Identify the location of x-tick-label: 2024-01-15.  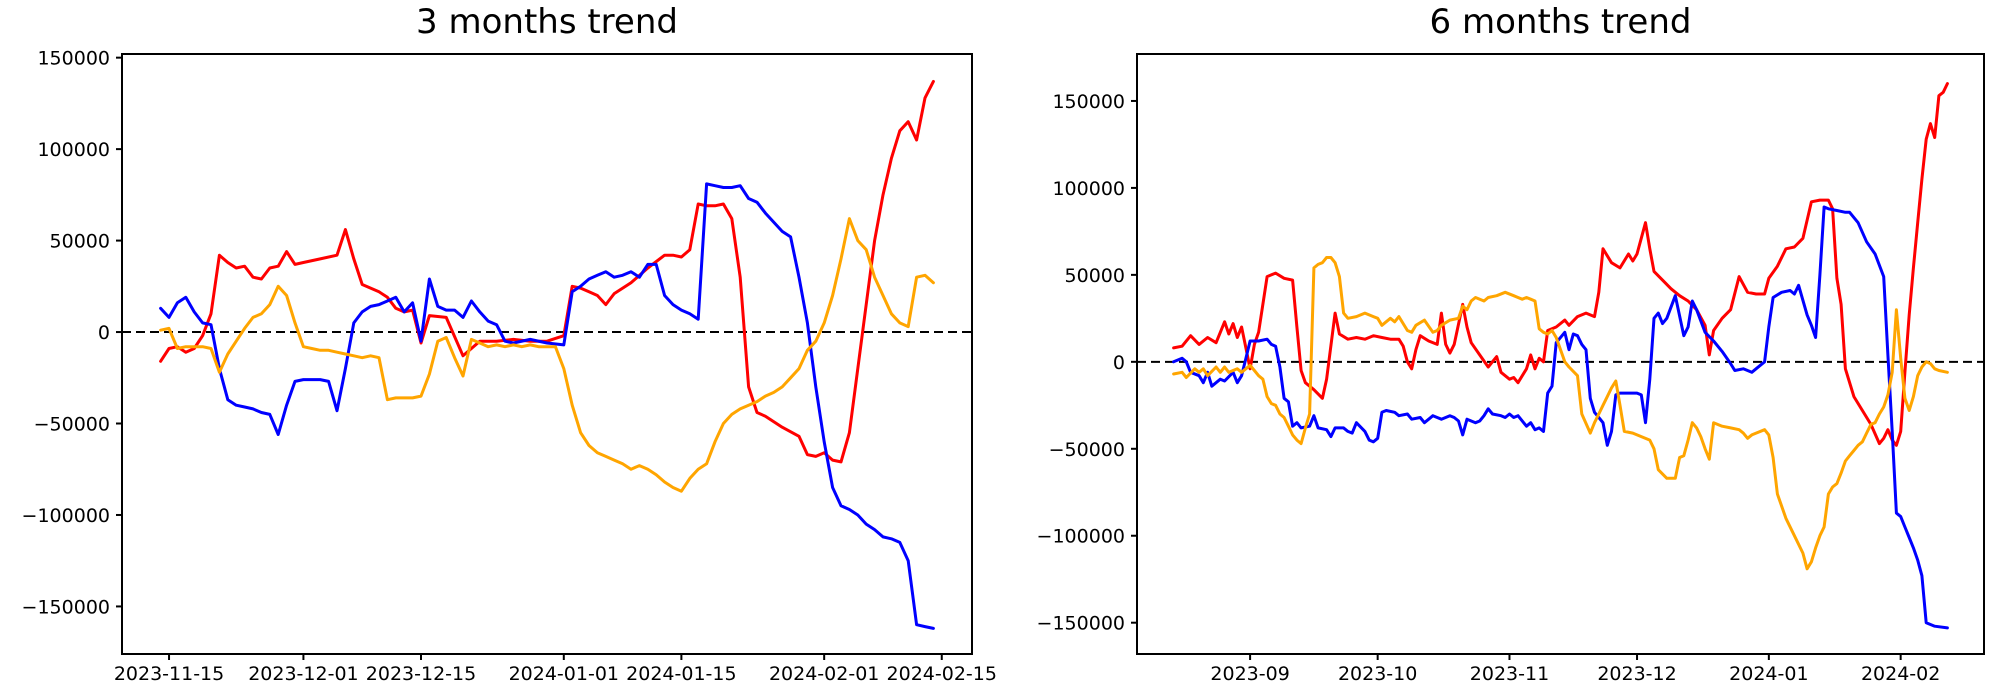
(681, 674).